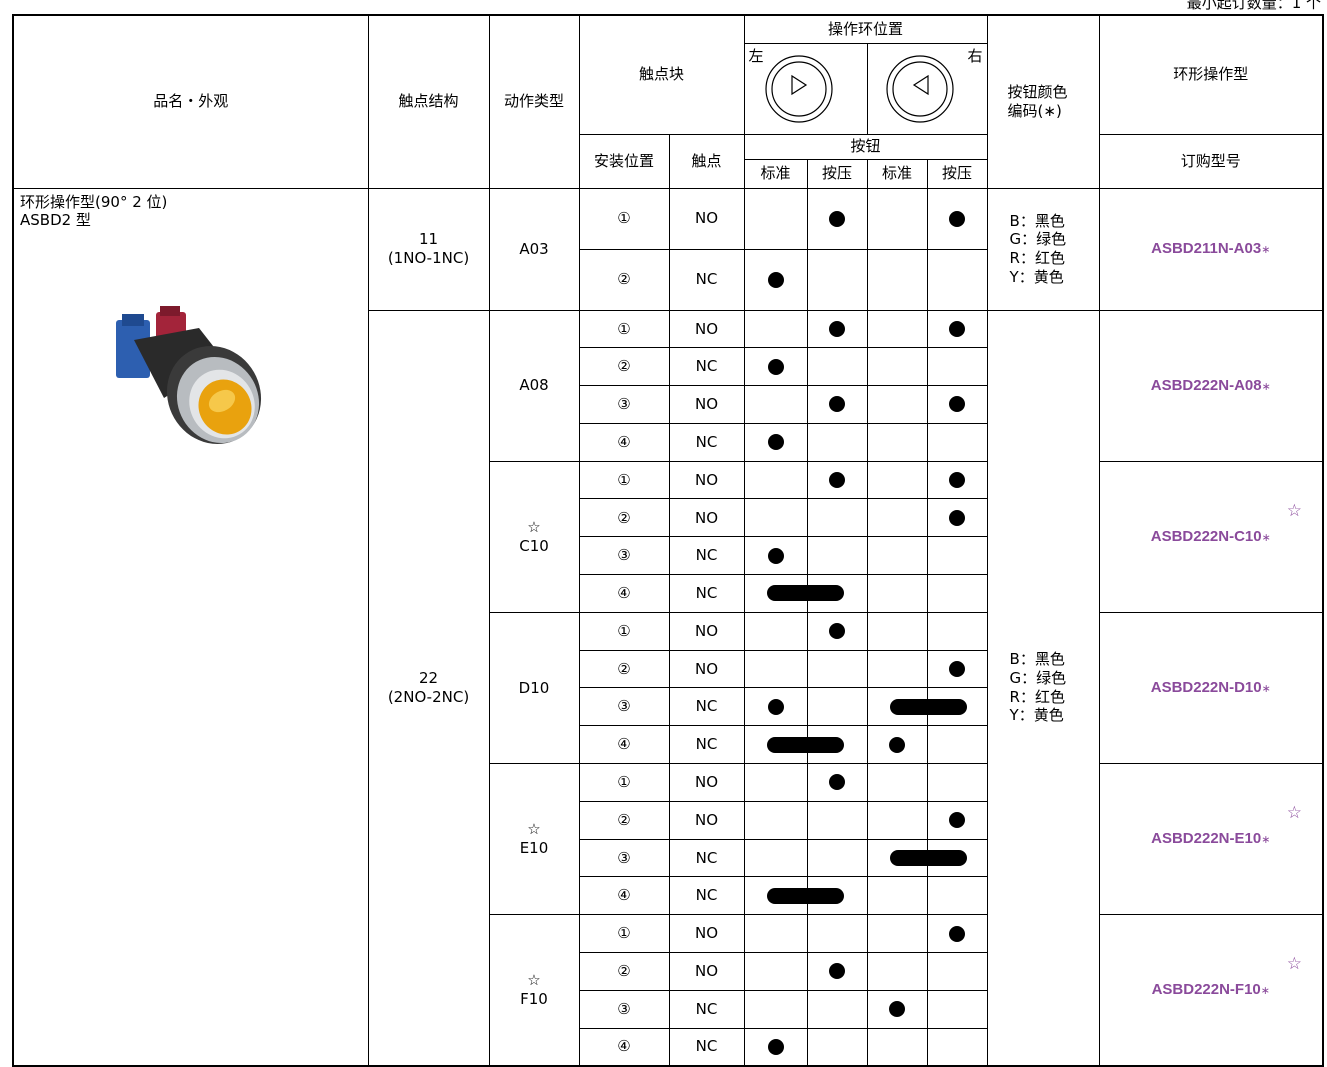  What do you see at coordinates (837, 173) in the screenshot?
I see `header-text: 按压` at bounding box center [837, 173].